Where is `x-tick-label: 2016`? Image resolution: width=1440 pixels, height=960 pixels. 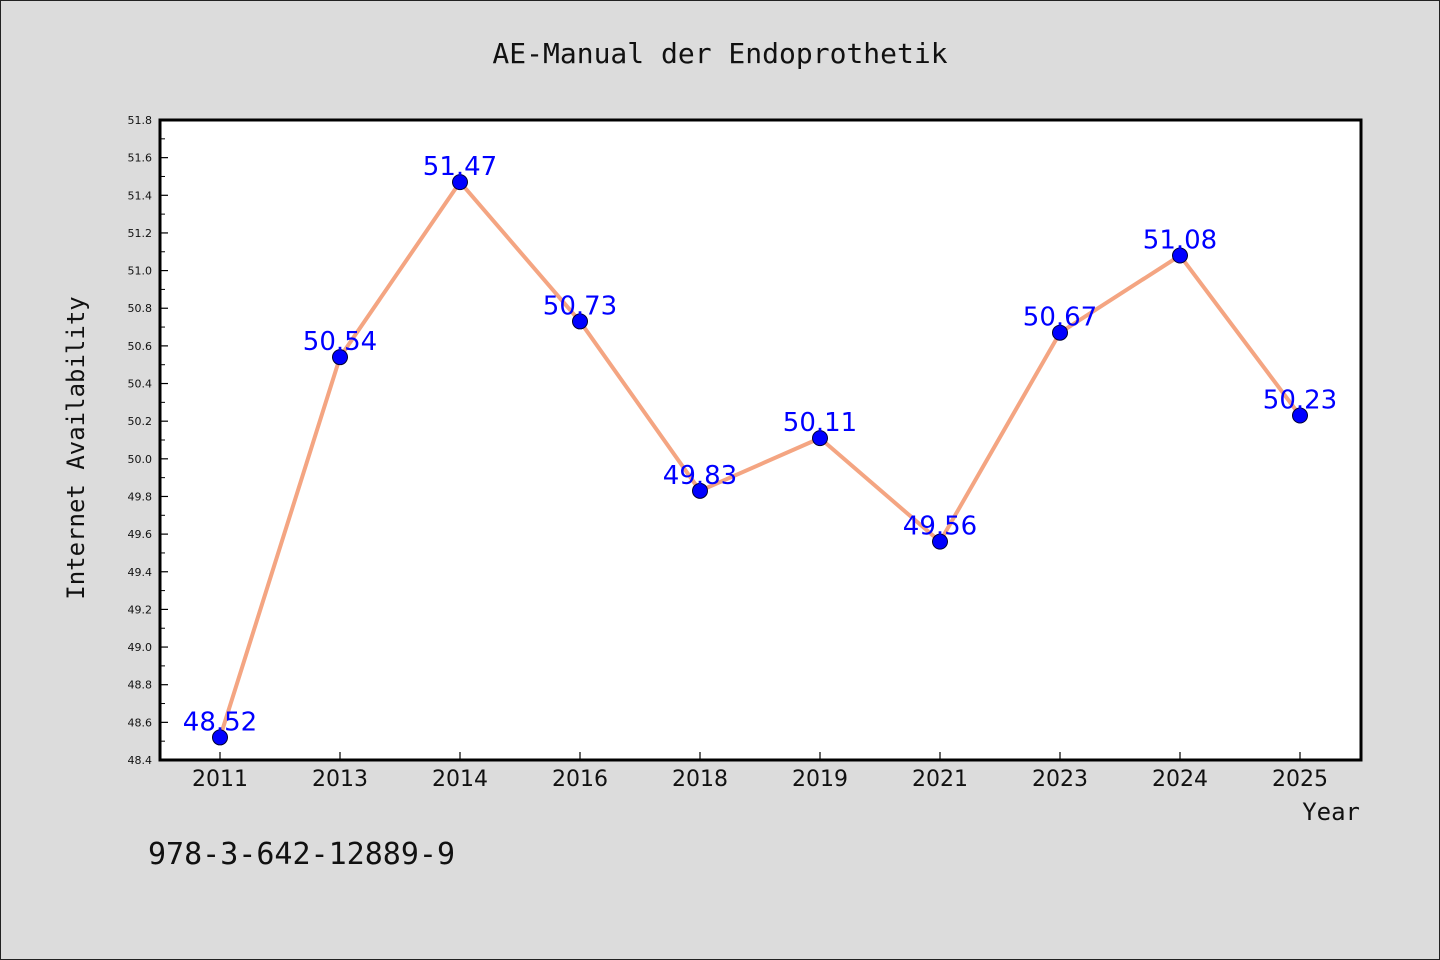 x-tick-label: 2016 is located at coordinates (580, 779).